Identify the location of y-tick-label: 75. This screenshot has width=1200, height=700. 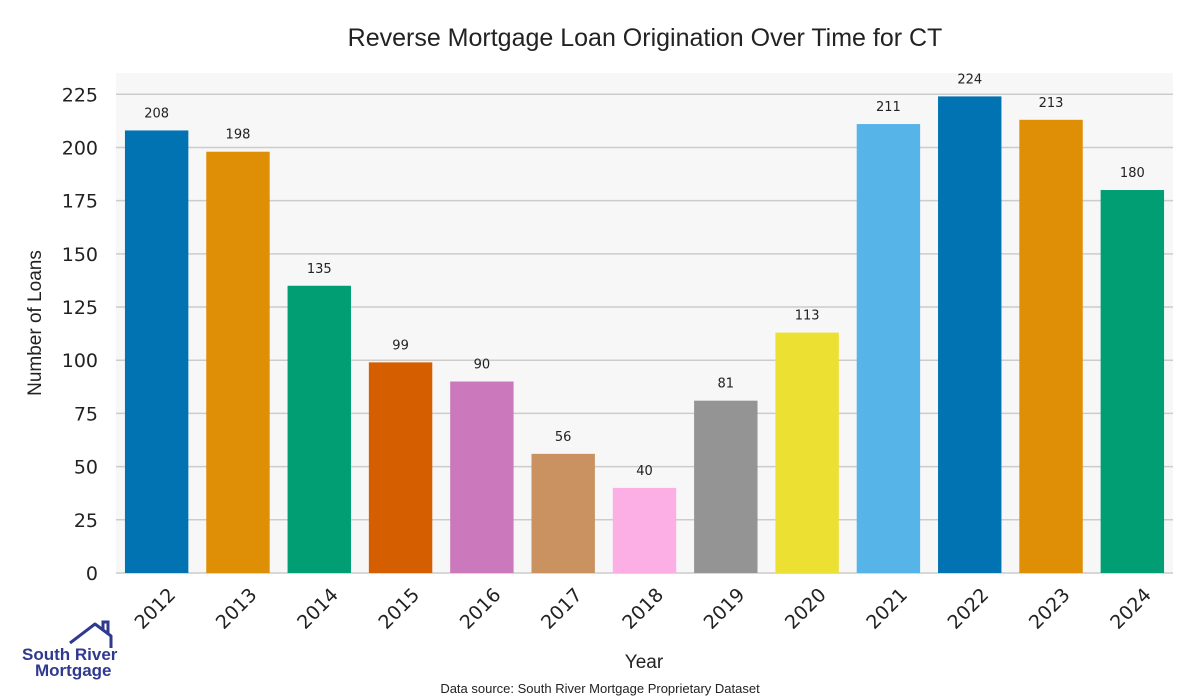
(86, 414).